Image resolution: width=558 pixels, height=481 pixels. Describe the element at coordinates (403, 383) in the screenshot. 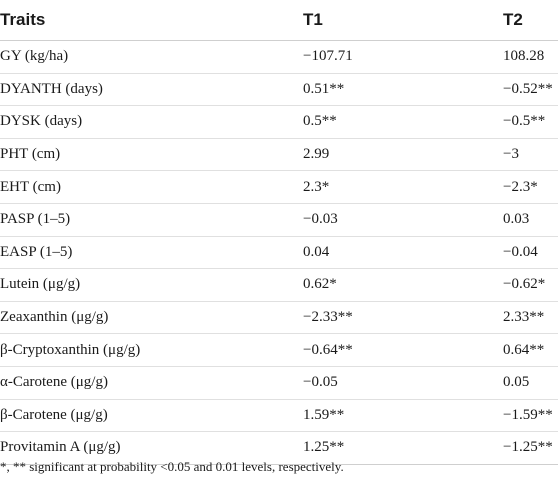

I see `t1-value-cell: −0.05` at that location.